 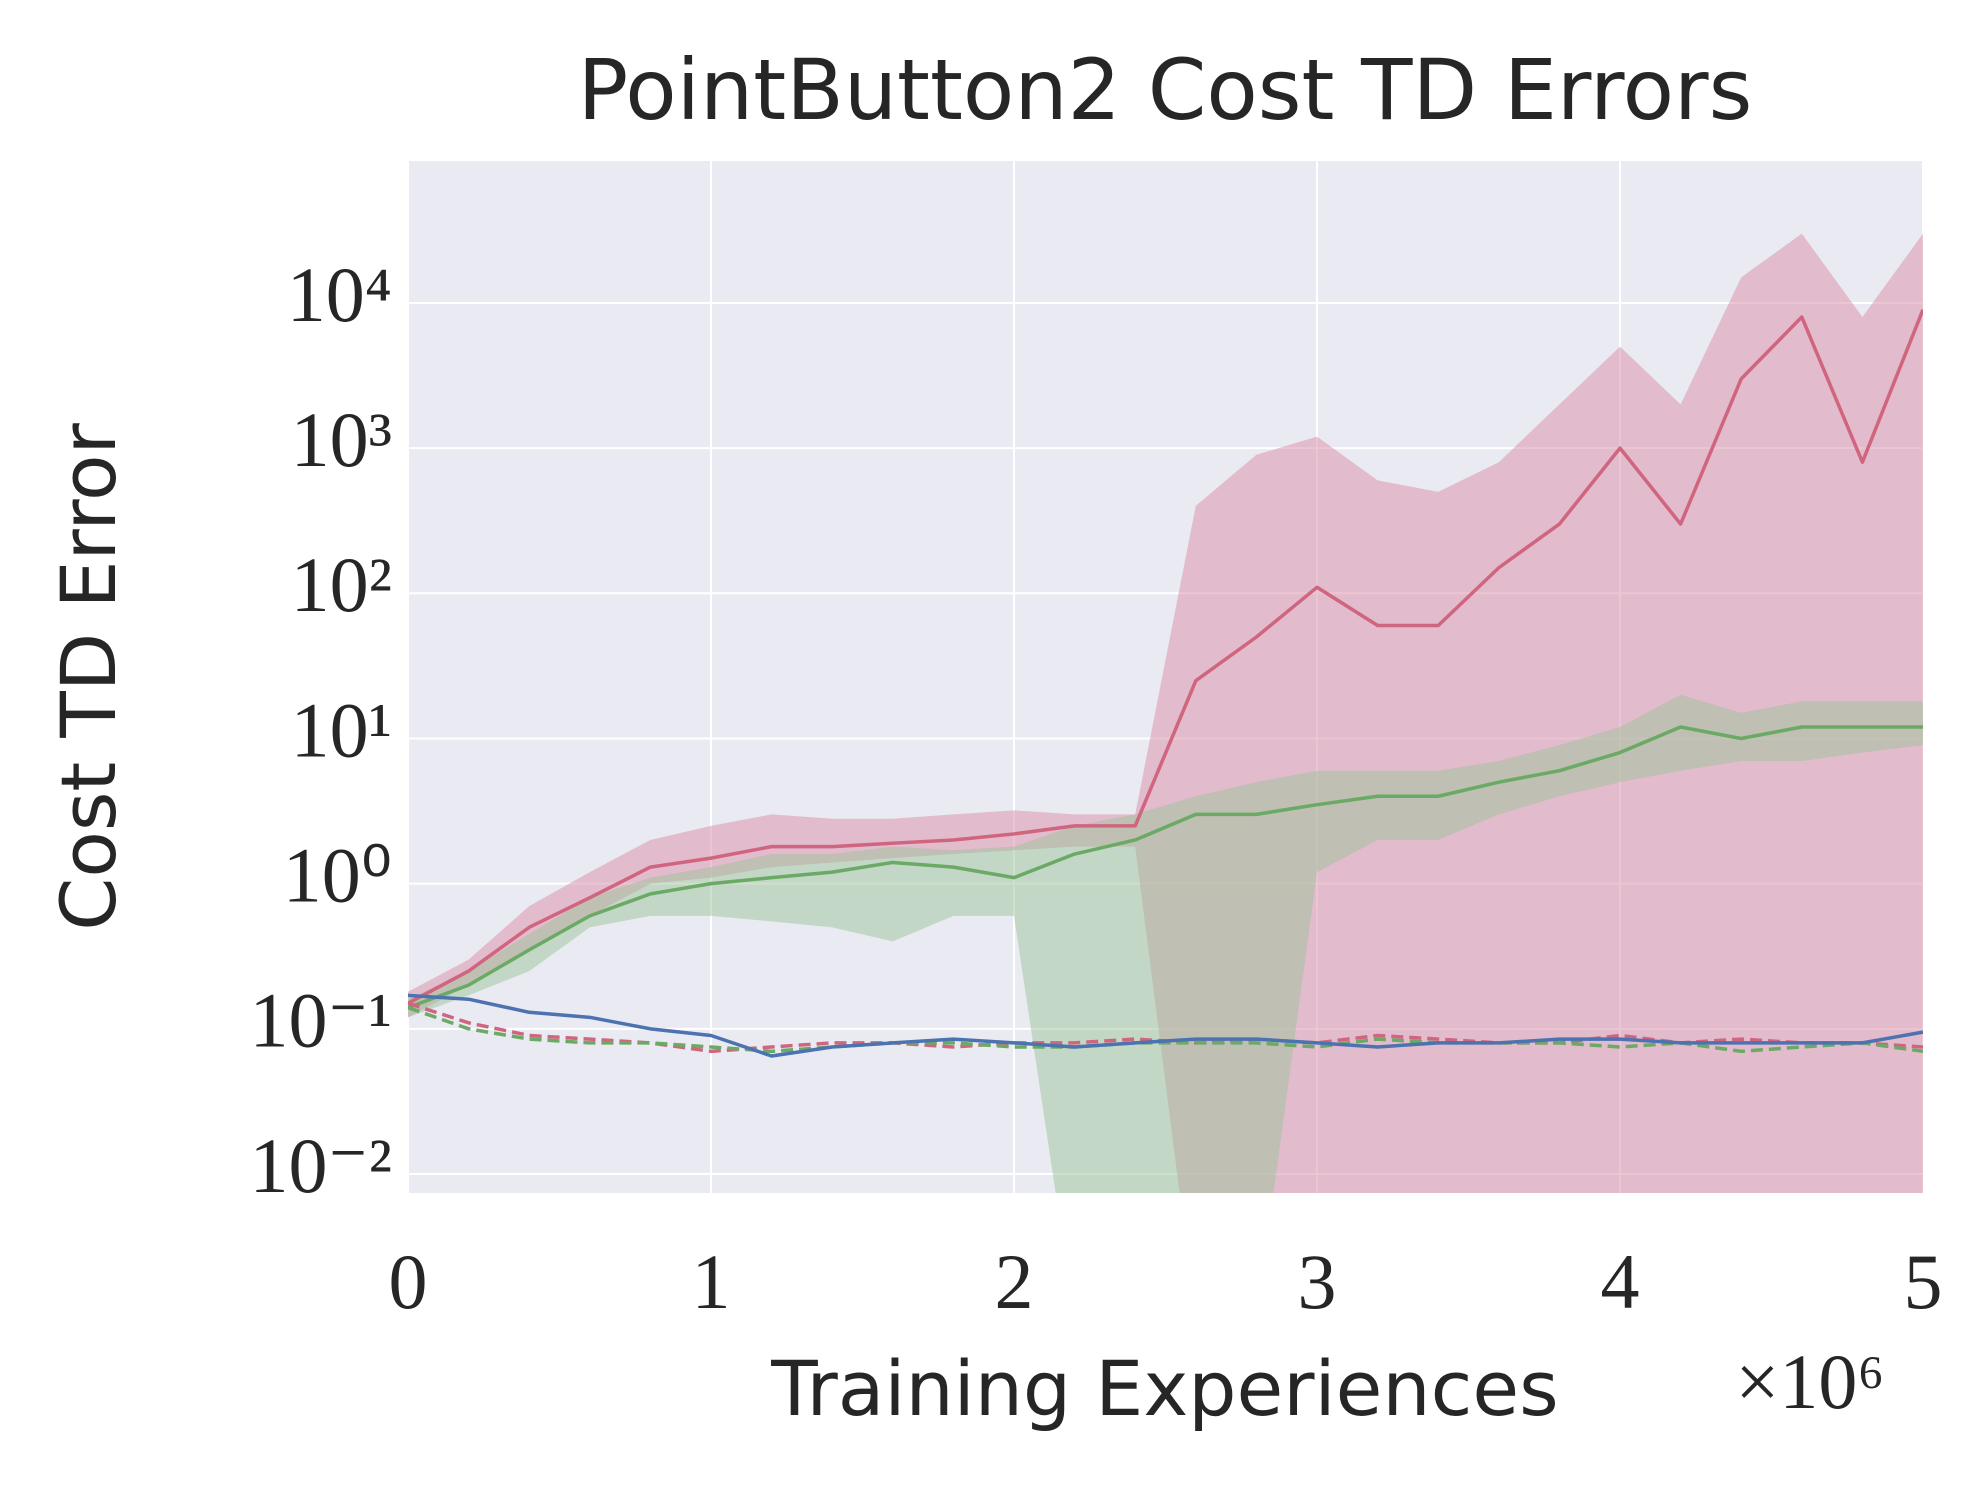 I want to click on y-tick-label: 10², so click(x=341, y=584).